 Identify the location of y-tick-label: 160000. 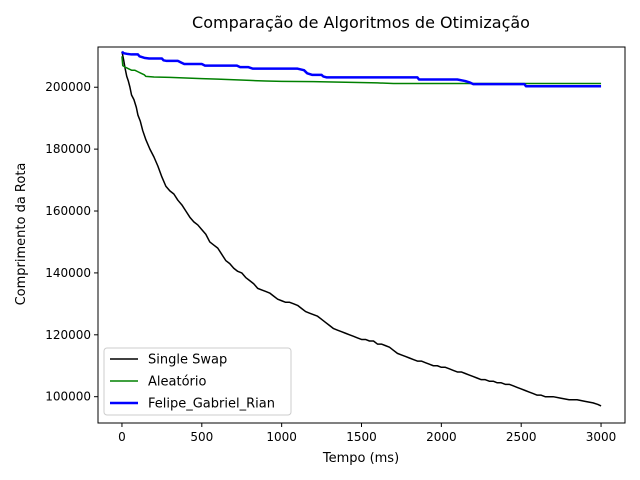
(68, 211).